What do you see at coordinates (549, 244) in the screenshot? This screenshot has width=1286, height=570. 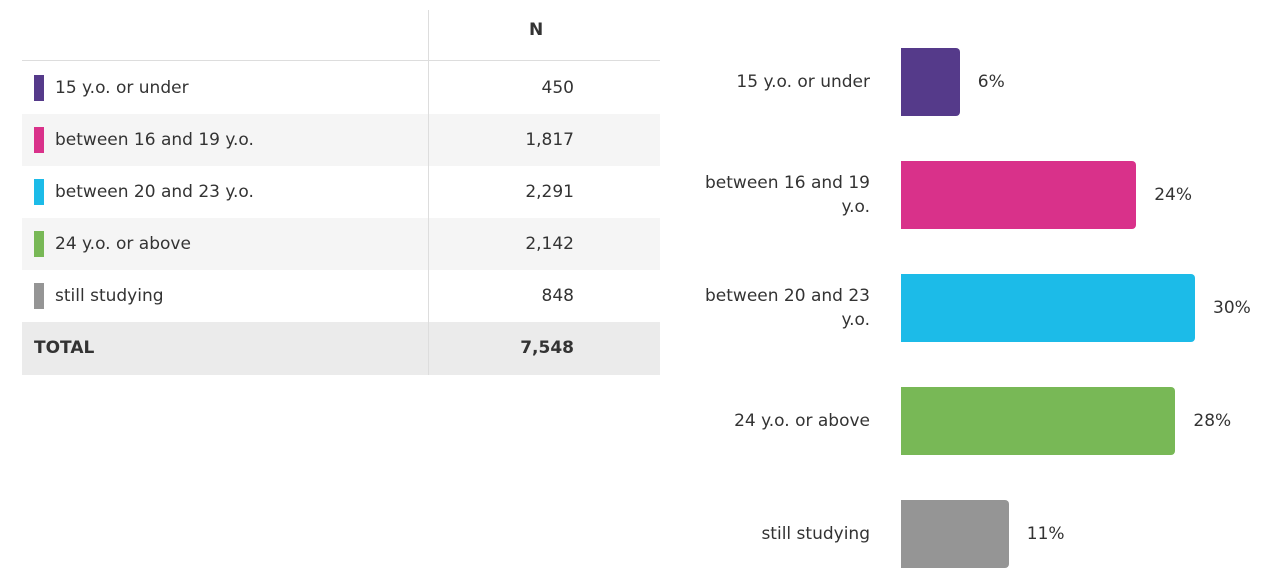 I see `row-value: 2,142` at bounding box center [549, 244].